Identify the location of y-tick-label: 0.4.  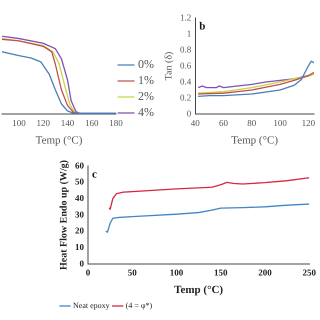
(186, 81).